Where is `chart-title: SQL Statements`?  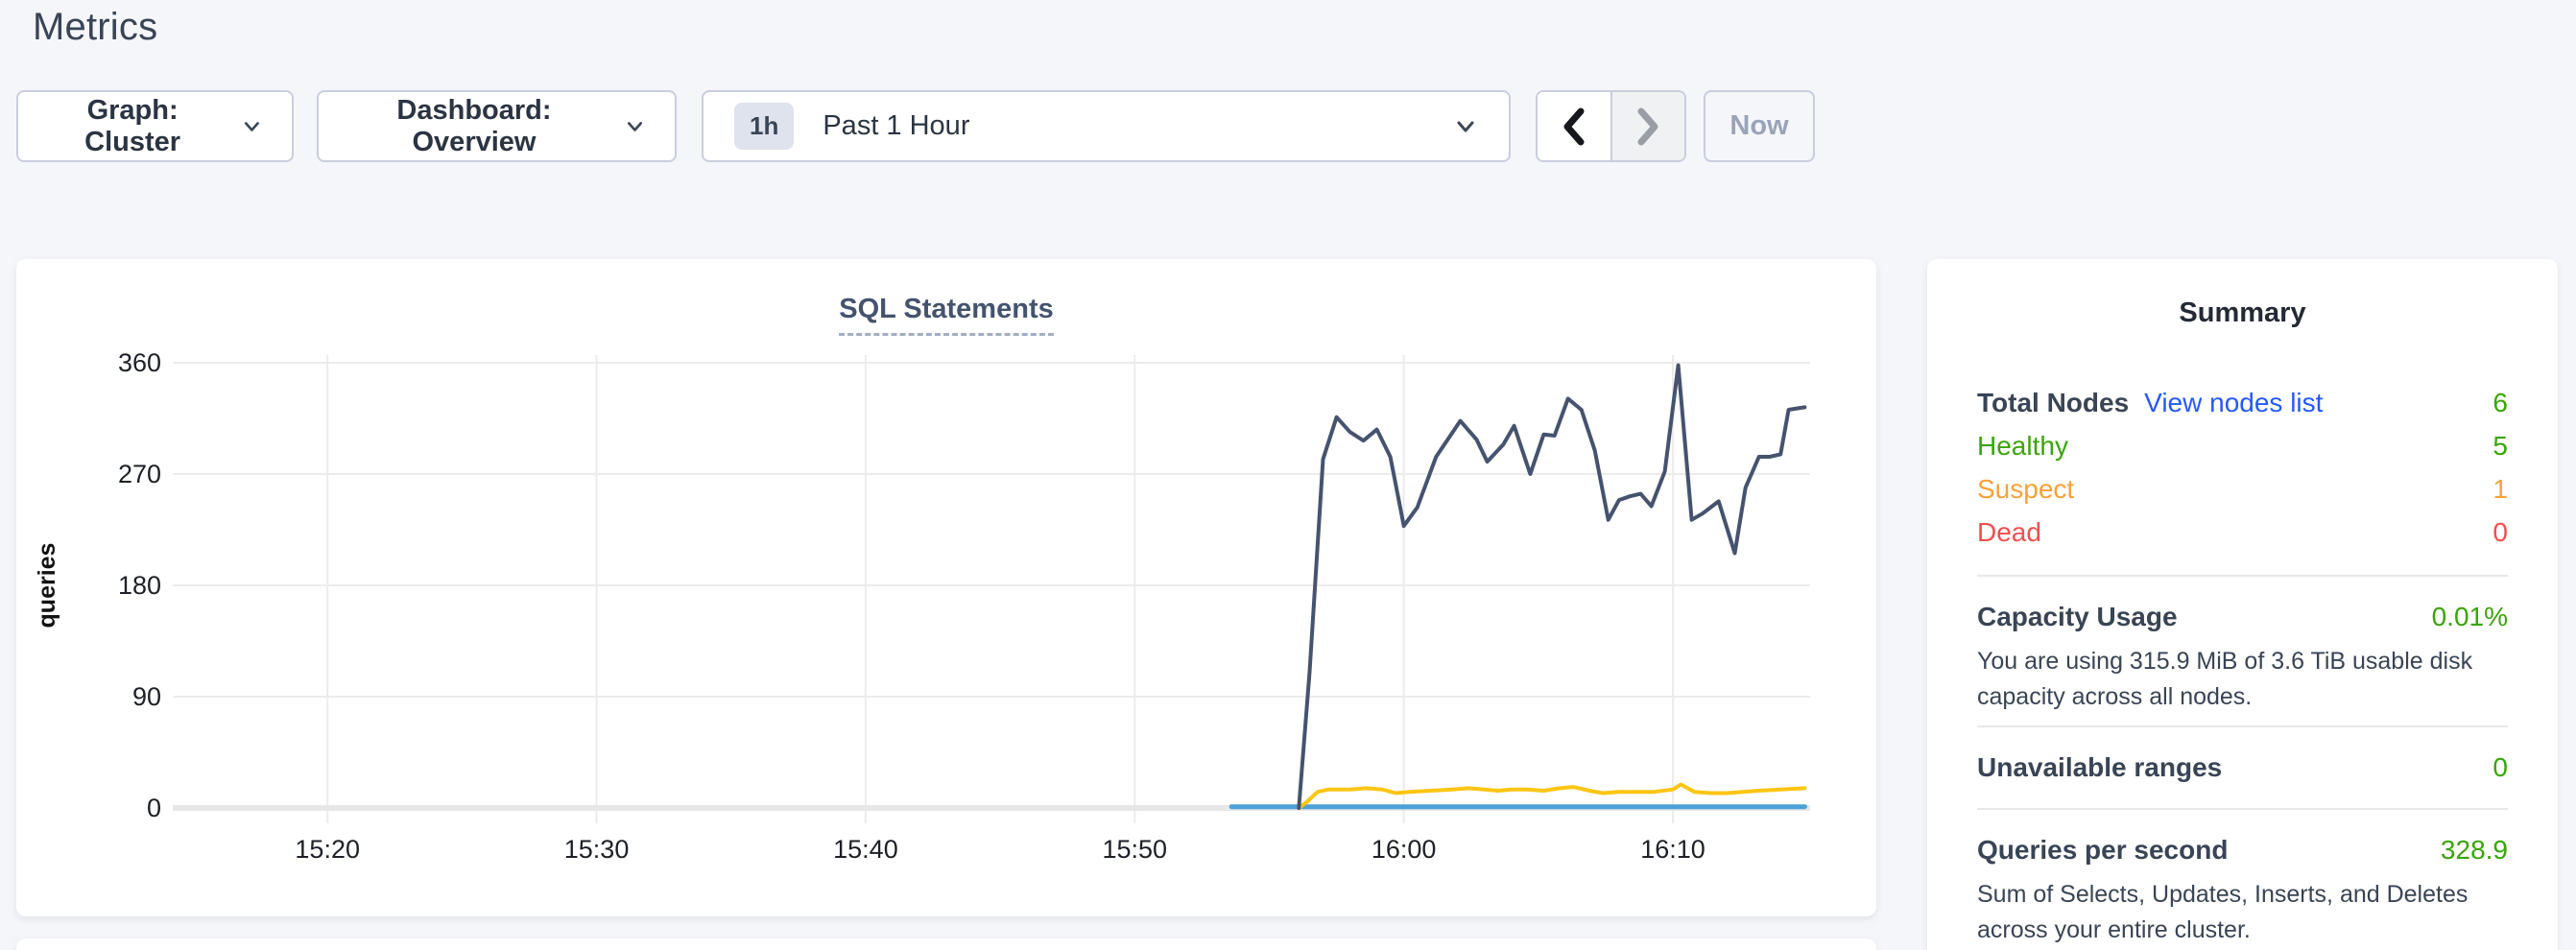 chart-title: SQL Statements is located at coordinates (946, 315).